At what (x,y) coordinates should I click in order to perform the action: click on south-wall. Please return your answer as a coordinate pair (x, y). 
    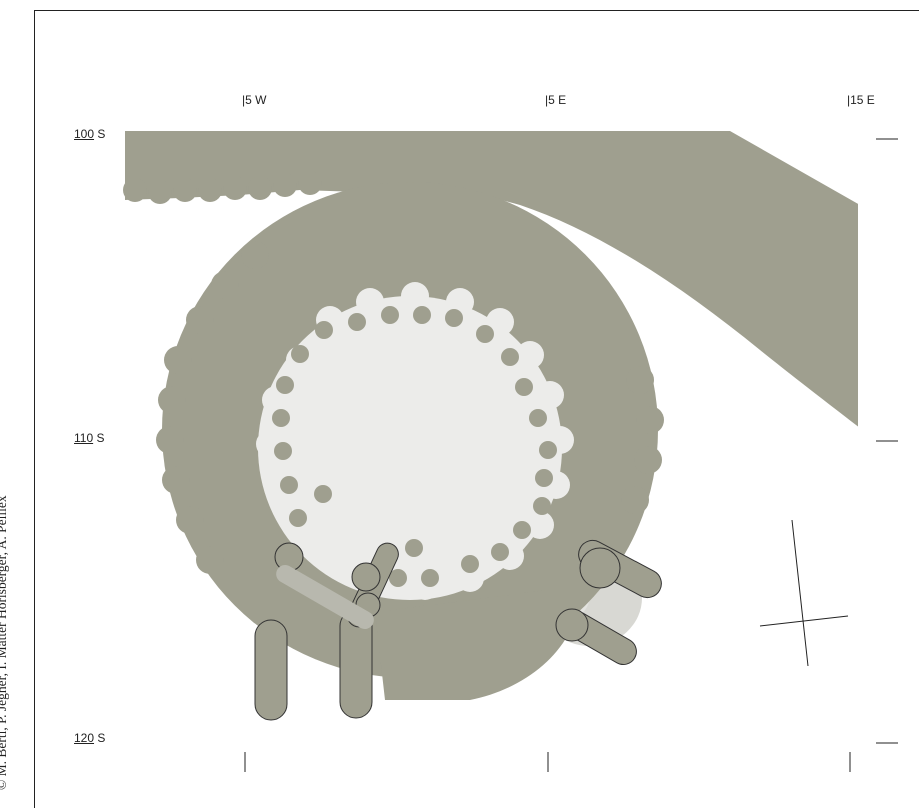
    Looking at the image, I should click on (475, 645).